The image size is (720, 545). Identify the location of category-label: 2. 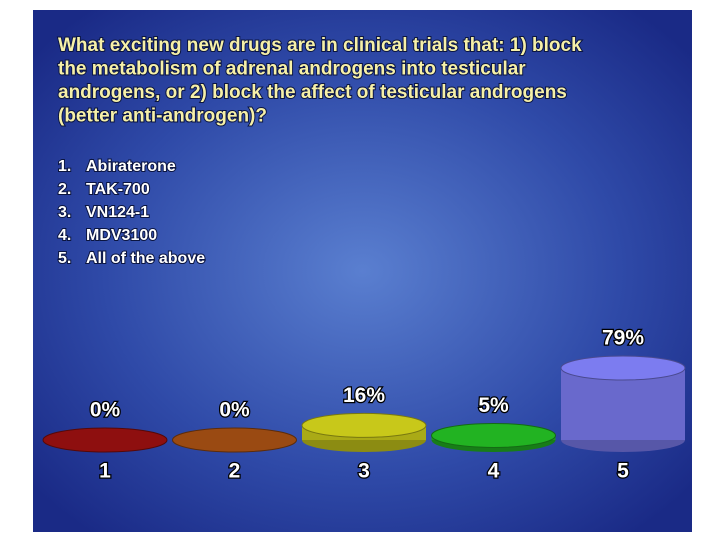
(235, 471).